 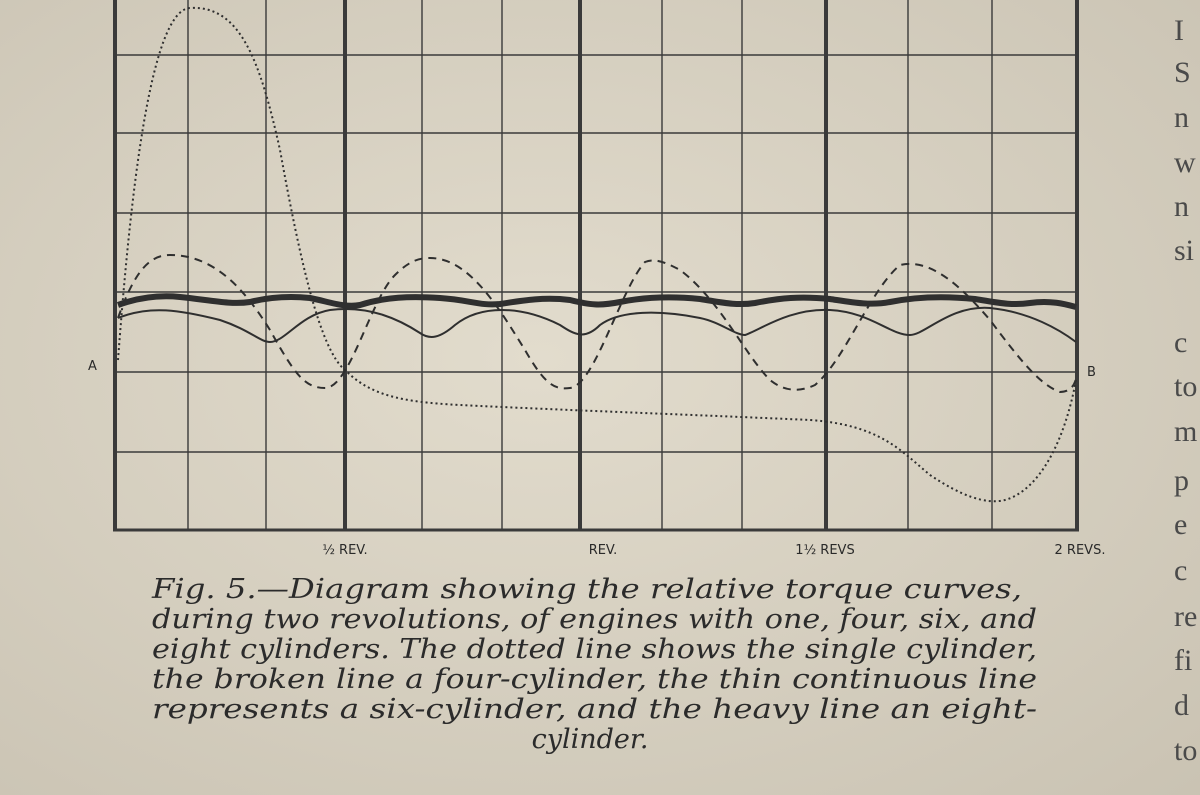 What do you see at coordinates (92, 366) in the screenshot?
I see `start-label: A` at bounding box center [92, 366].